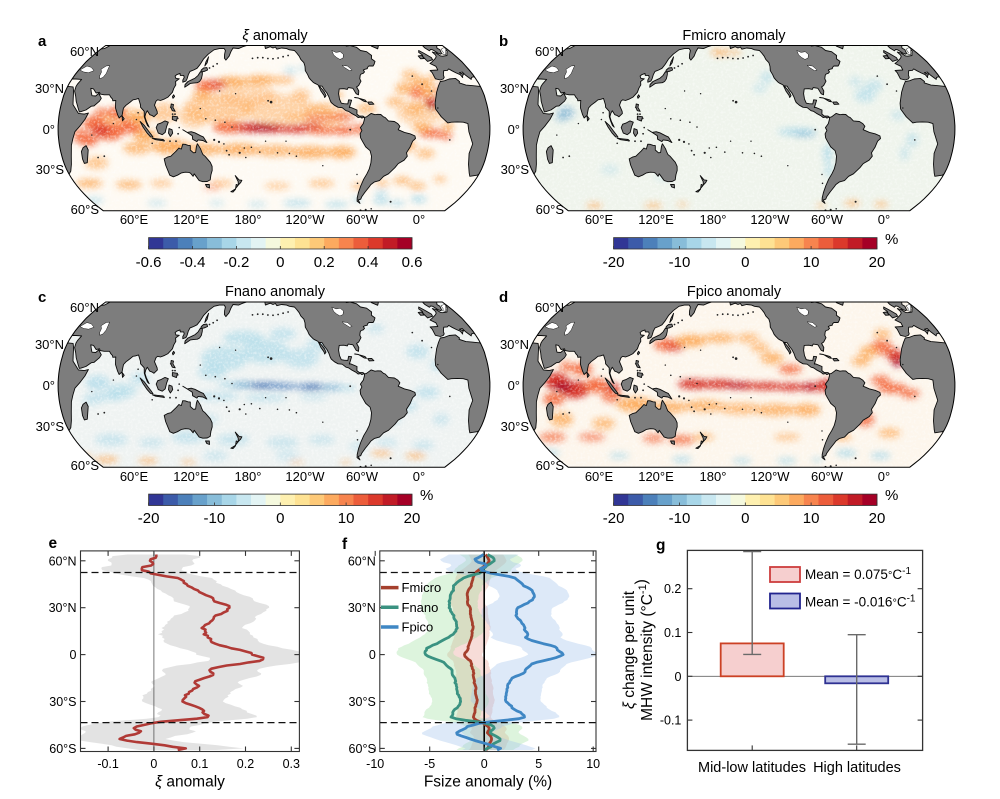 This screenshot has width=1000, height=799. What do you see at coordinates (734, 36) in the screenshot?
I see `svg-text: Fmicro anomaly` at bounding box center [734, 36].